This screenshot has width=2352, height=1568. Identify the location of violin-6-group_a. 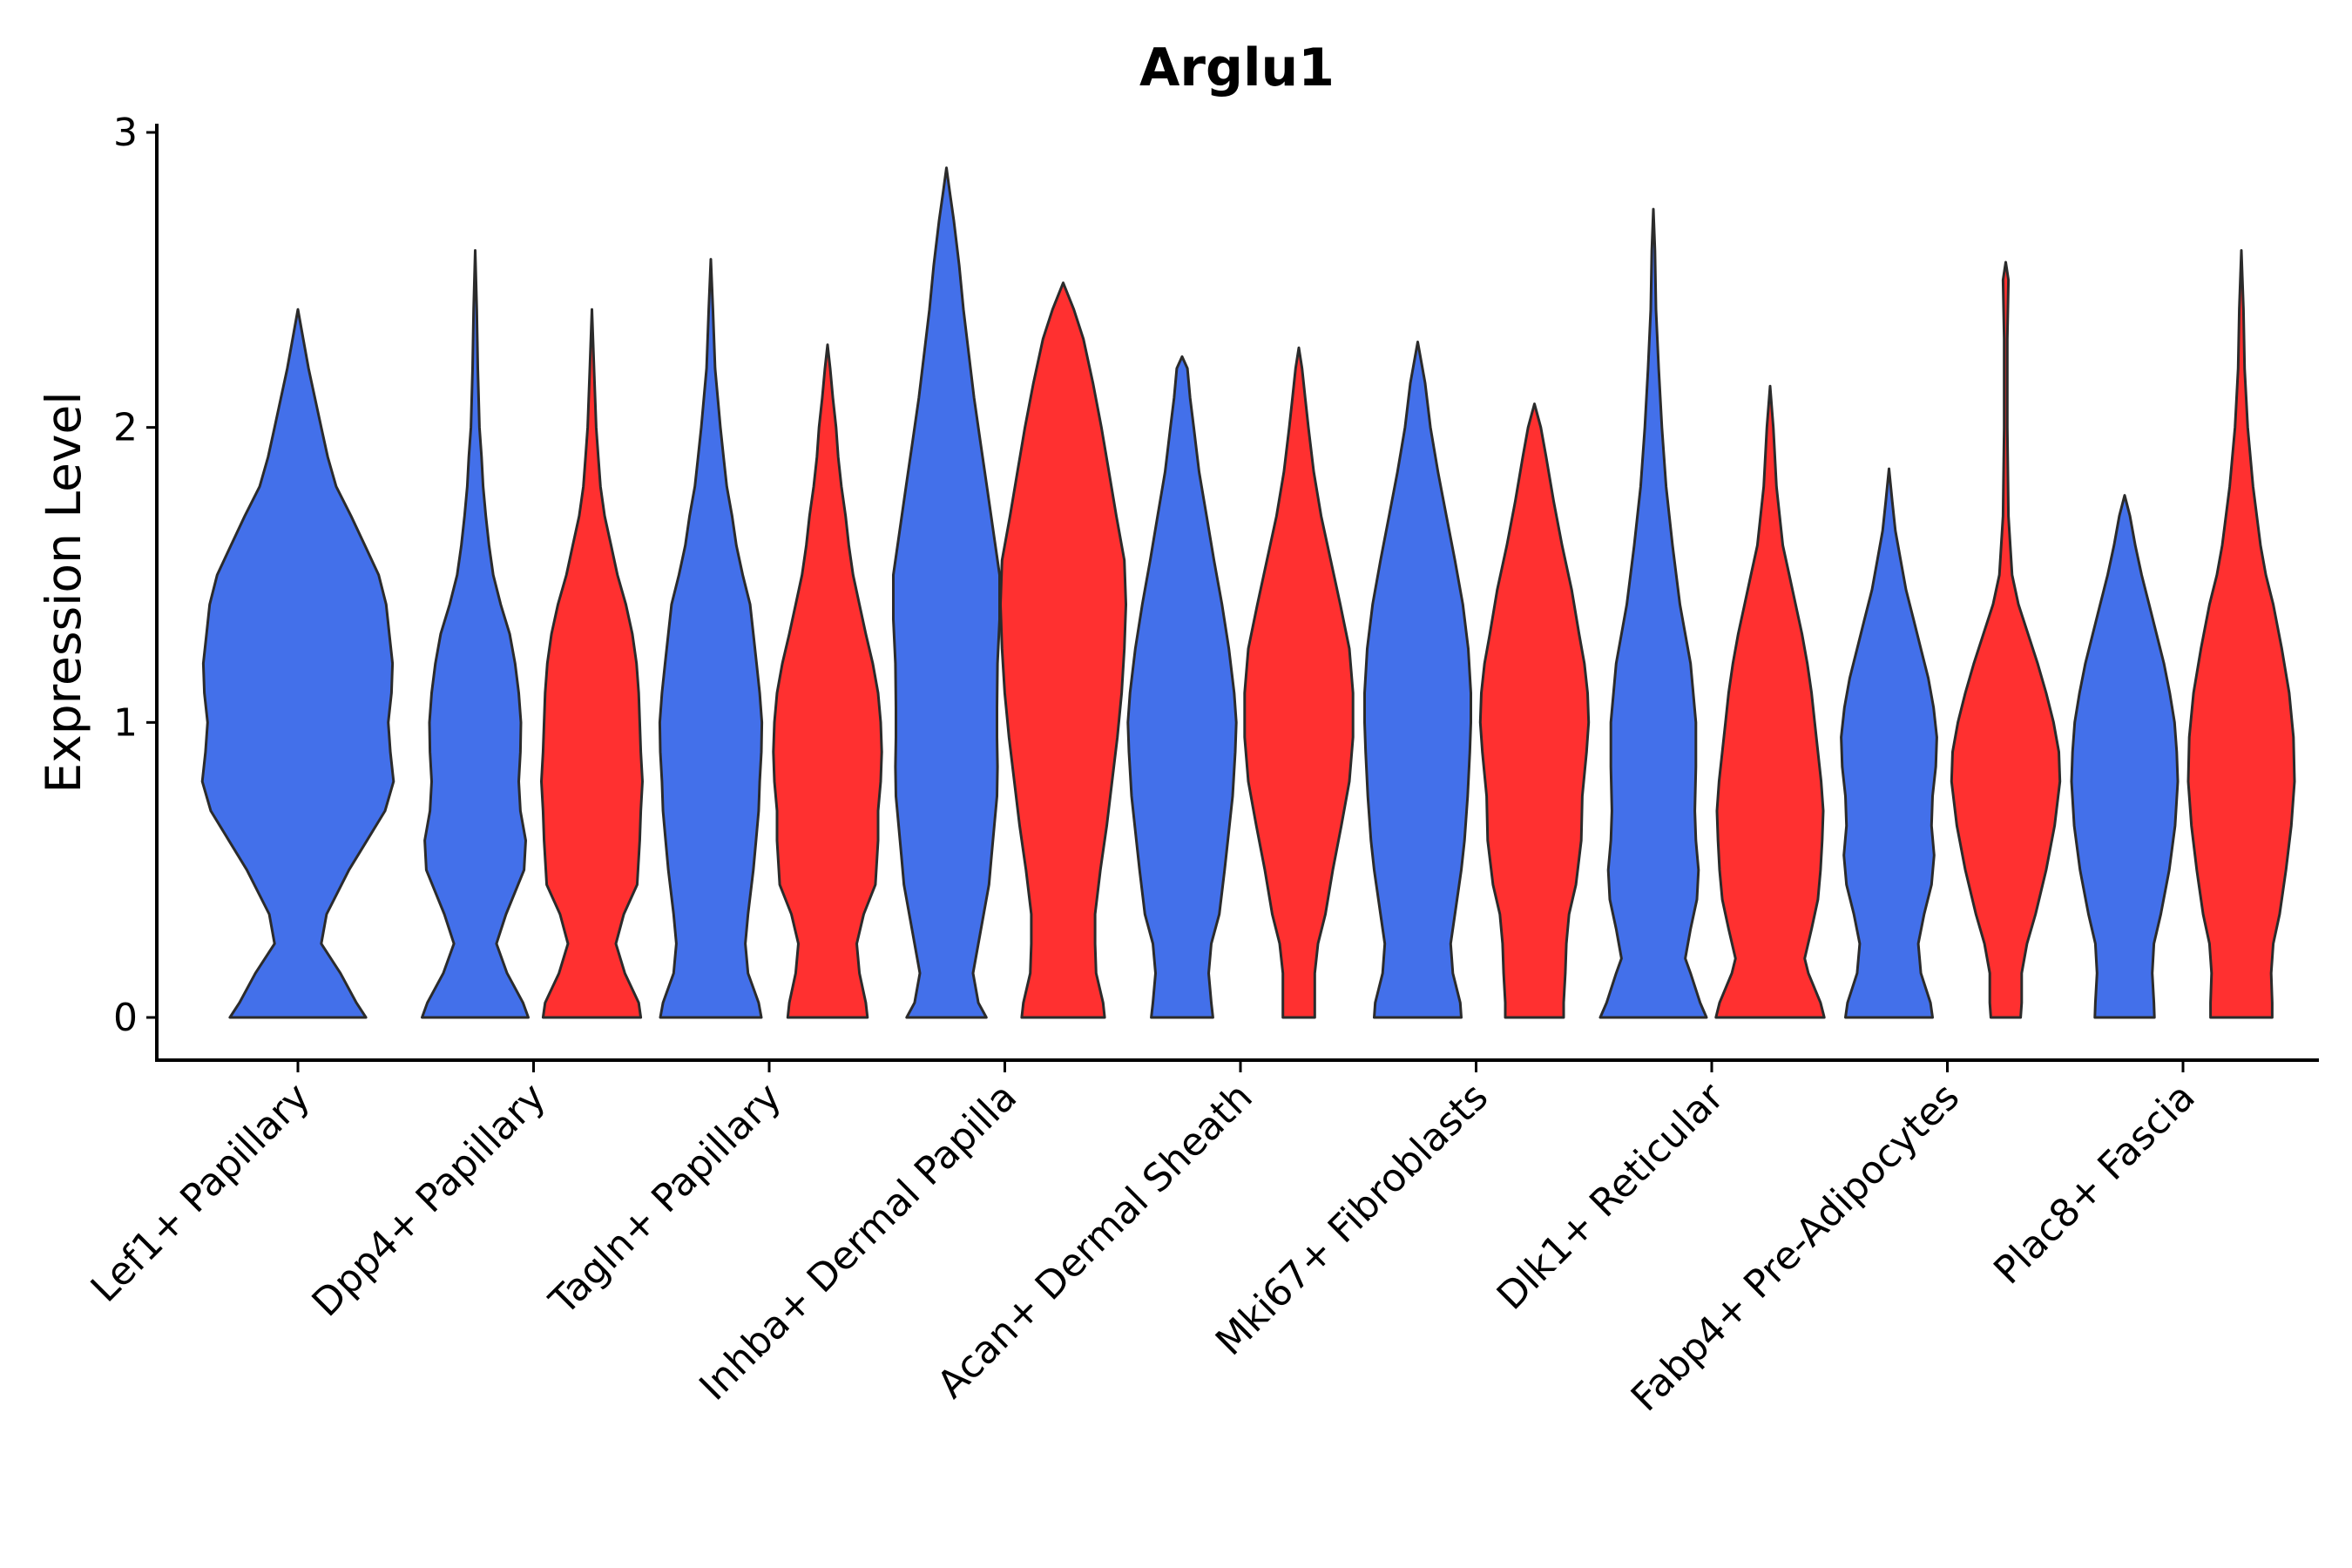
(1653, 613).